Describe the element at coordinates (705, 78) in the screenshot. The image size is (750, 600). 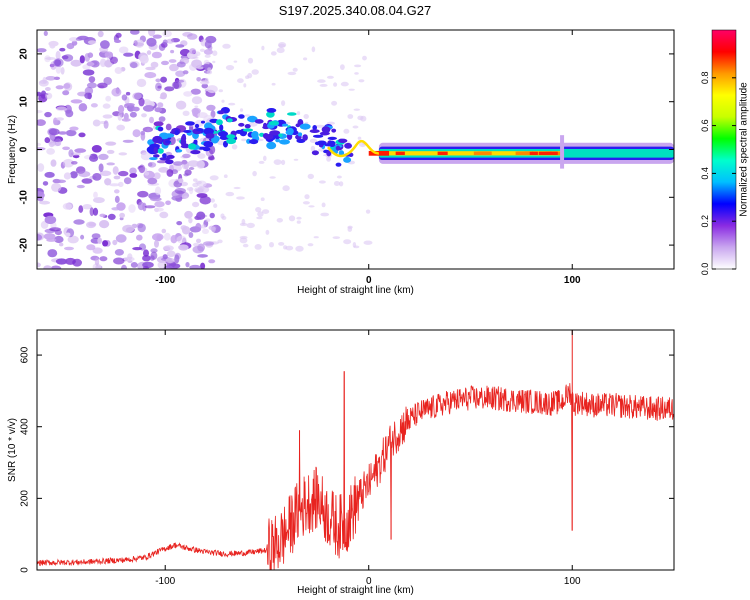
I see `colorbar-tick-label: 0.8` at that location.